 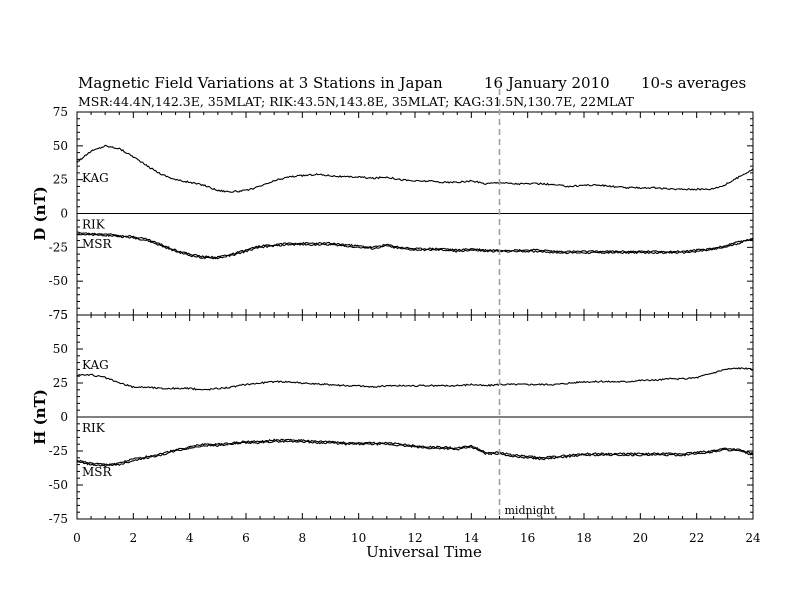 What do you see at coordinates (547, 83) in the screenshot?
I see `chart-date: 16 January 2010` at bounding box center [547, 83].